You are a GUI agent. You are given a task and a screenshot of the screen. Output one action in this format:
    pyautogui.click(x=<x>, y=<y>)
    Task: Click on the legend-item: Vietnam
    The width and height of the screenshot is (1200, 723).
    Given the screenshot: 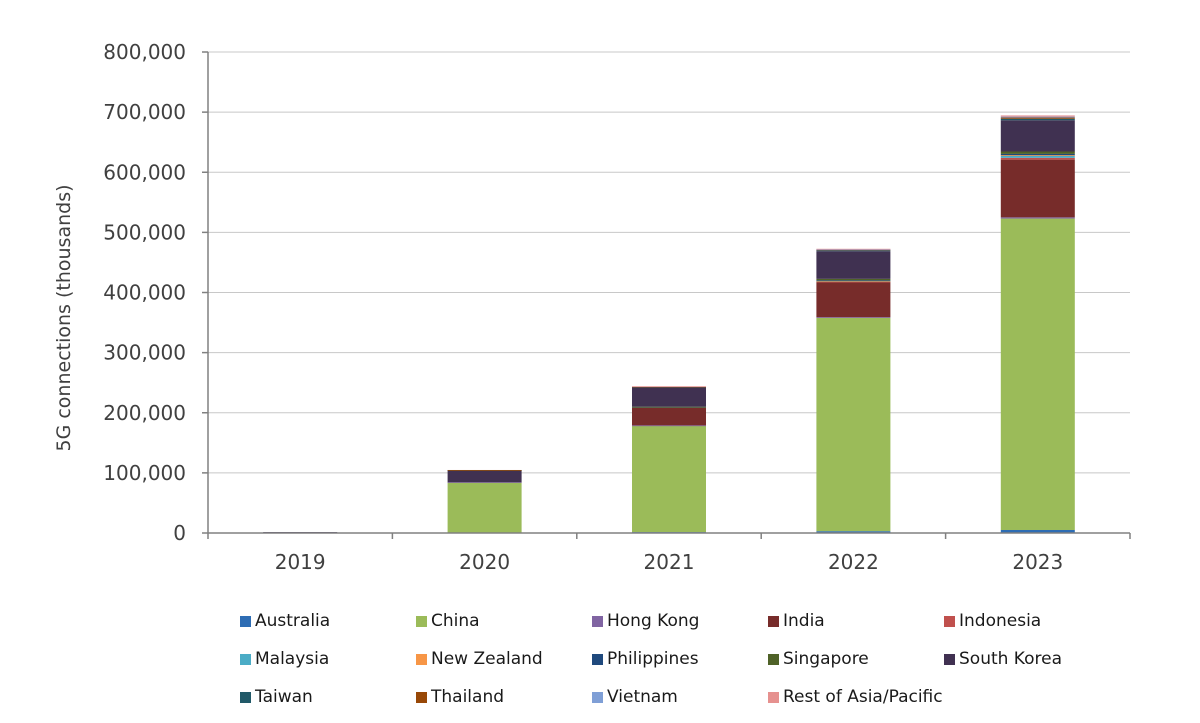 What is the action you would take?
    pyautogui.click(x=680, y=697)
    